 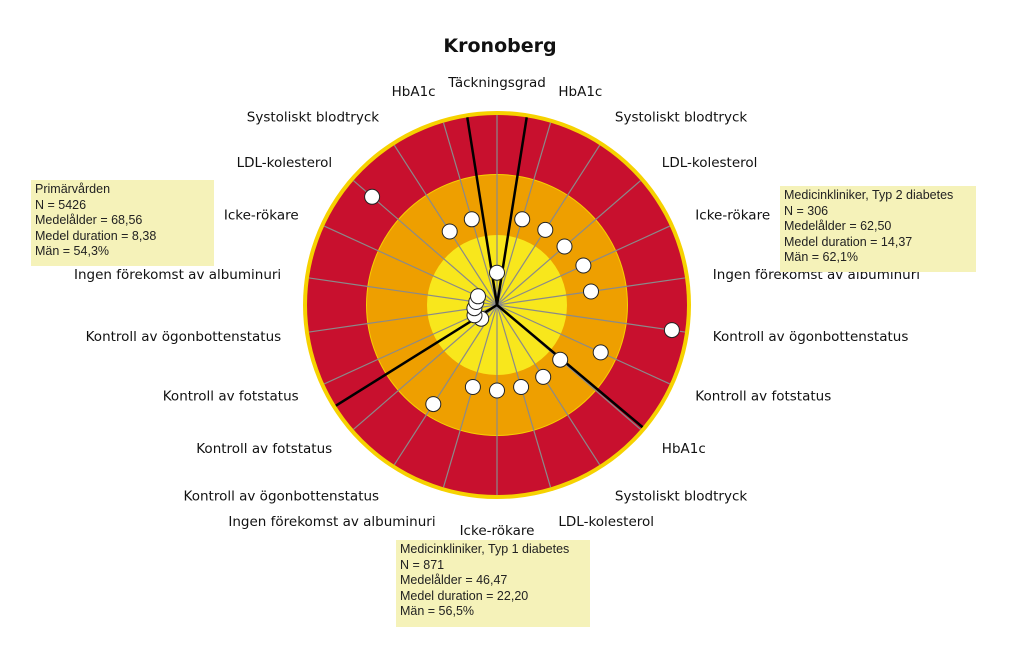 What do you see at coordinates (89, 220) in the screenshot?
I see `info-line: Medelålder = 68,56` at bounding box center [89, 220].